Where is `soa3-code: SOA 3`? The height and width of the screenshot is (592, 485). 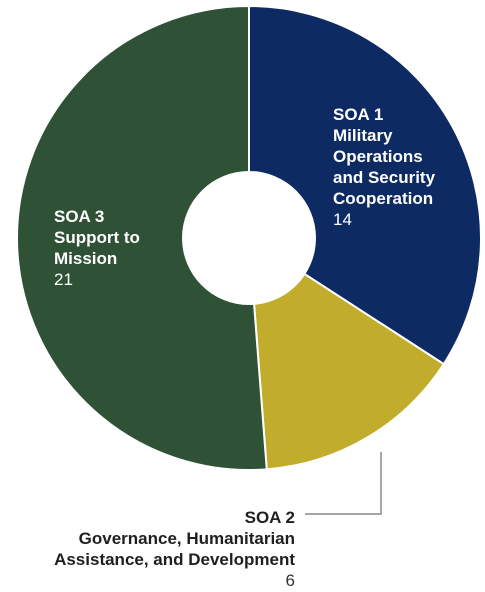 soa3-code: SOA 3 is located at coordinates (79, 216).